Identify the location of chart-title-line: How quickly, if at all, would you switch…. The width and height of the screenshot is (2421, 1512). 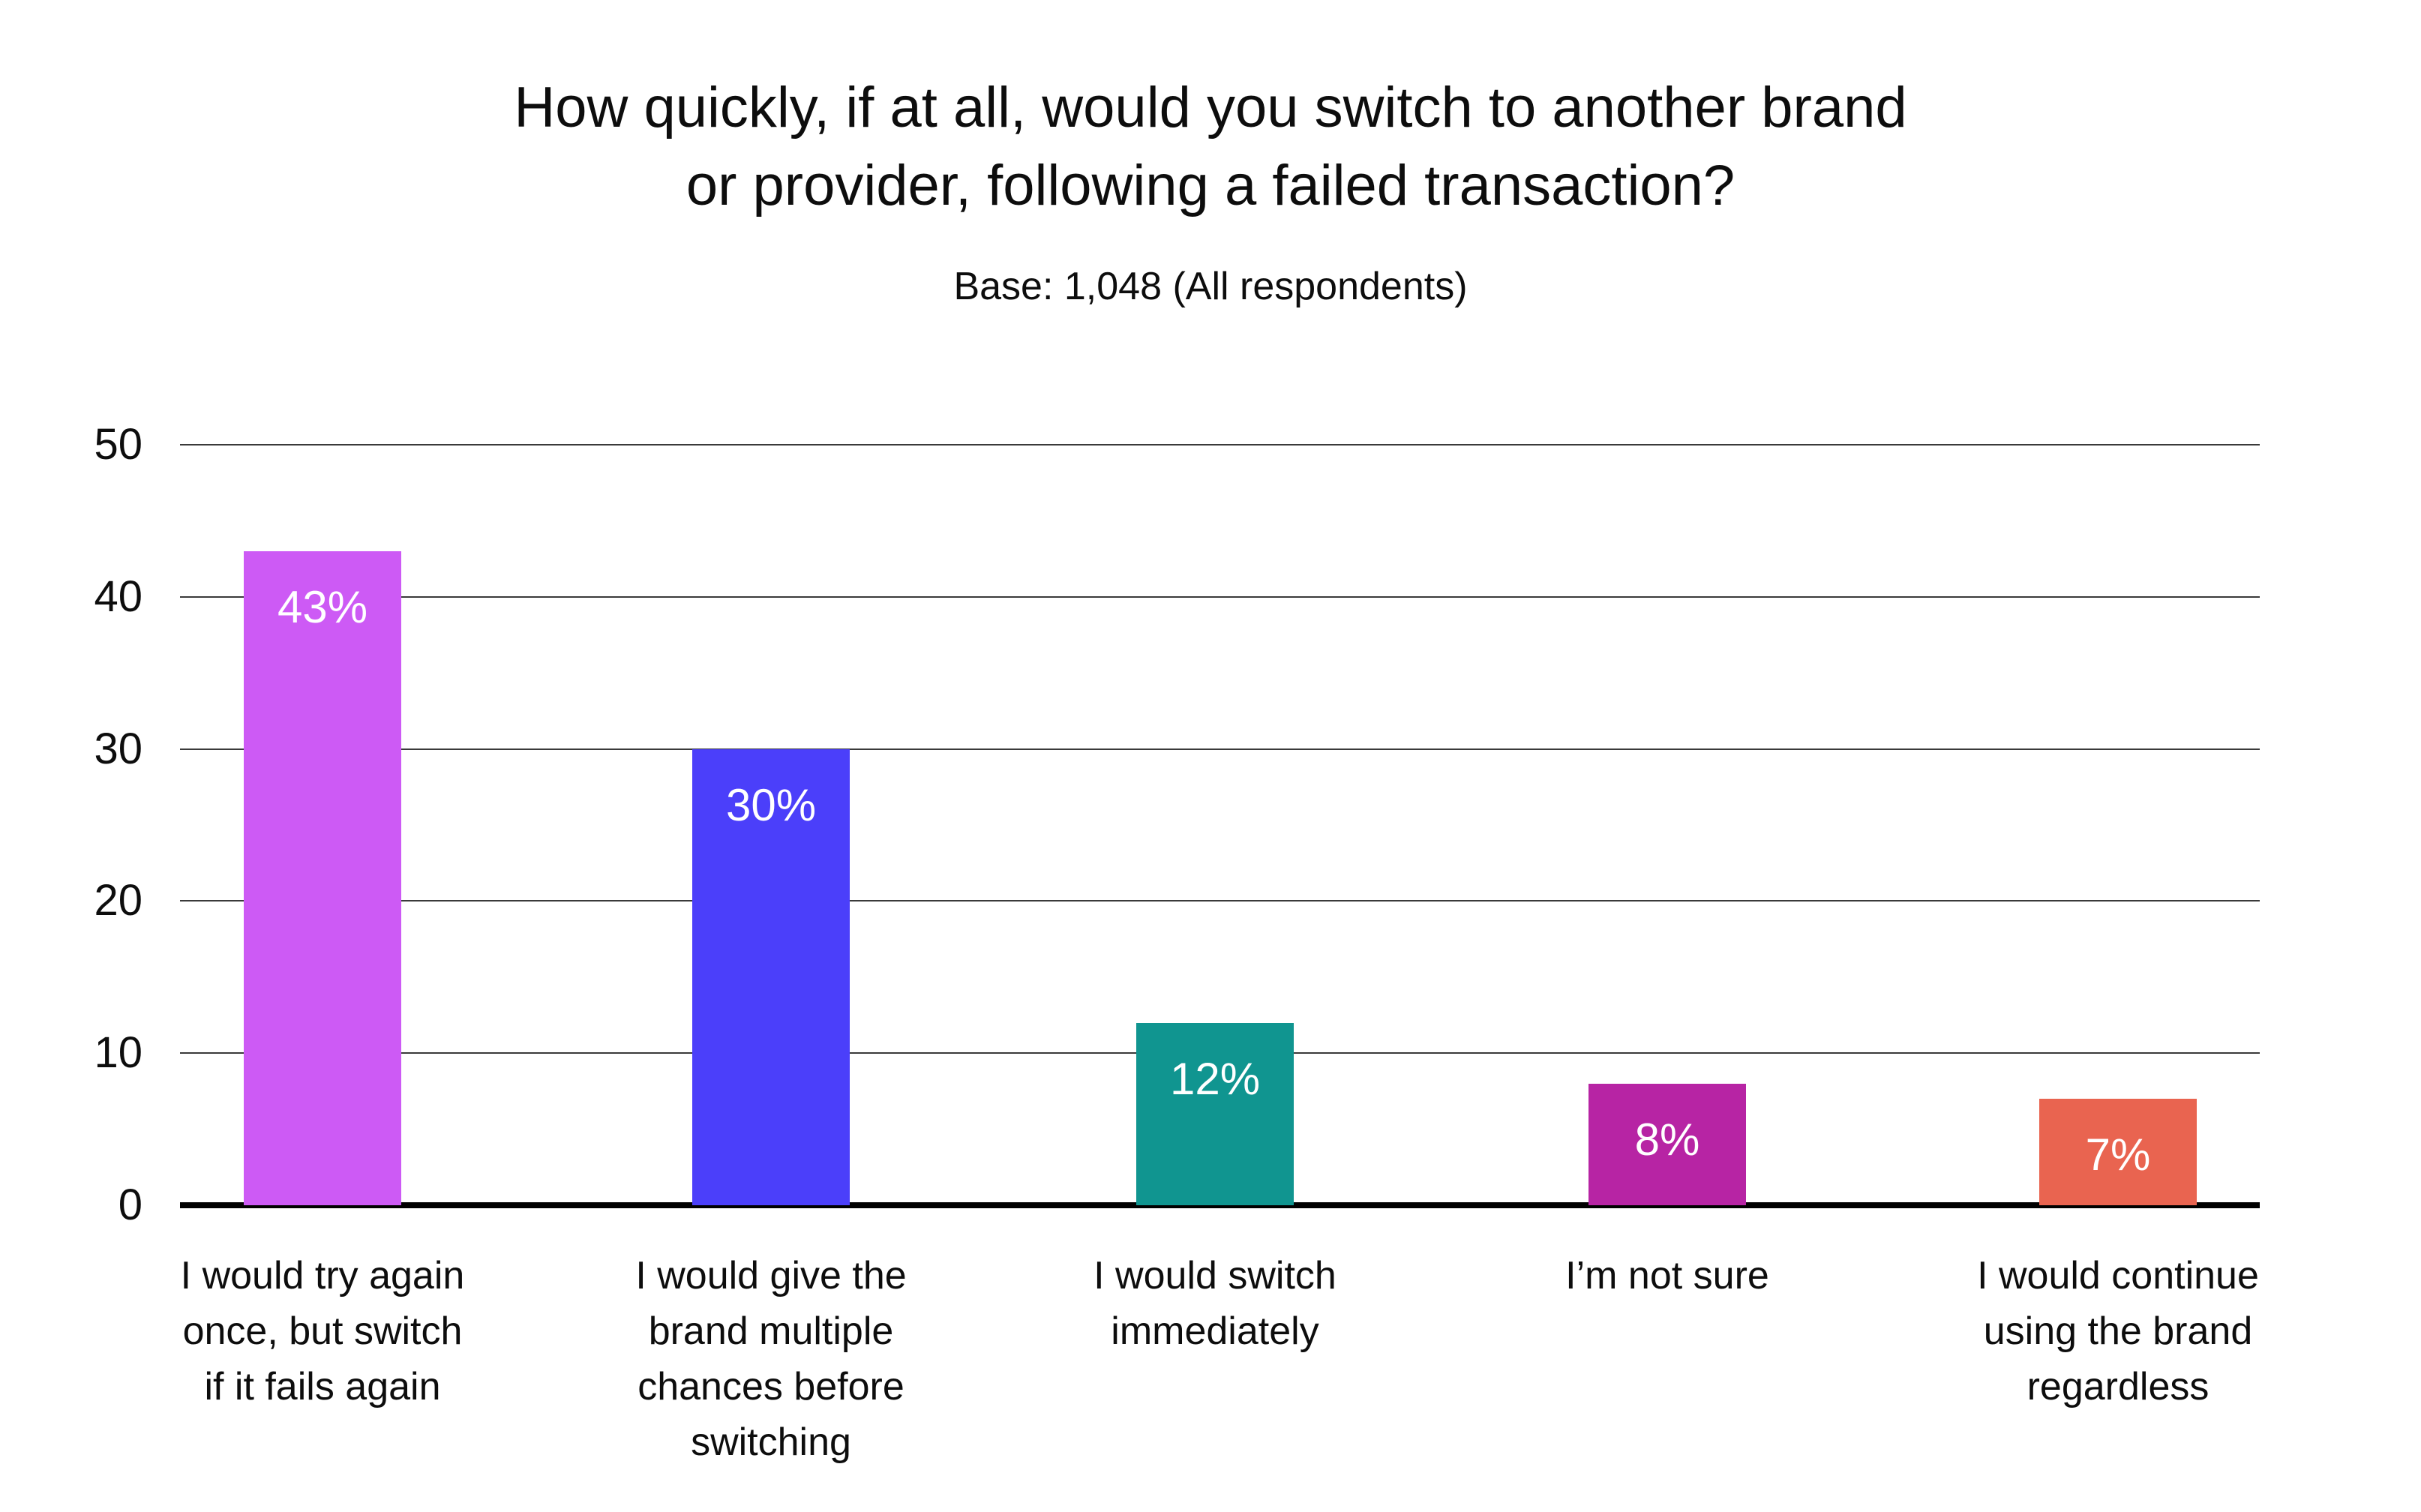
(1210, 108).